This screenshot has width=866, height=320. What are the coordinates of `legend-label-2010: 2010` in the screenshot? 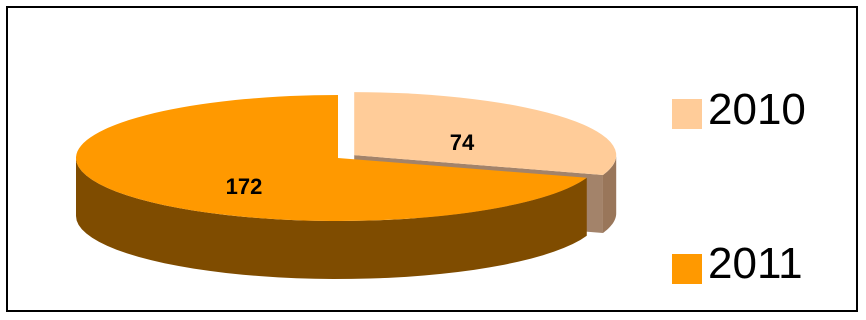 It's located at (757, 109).